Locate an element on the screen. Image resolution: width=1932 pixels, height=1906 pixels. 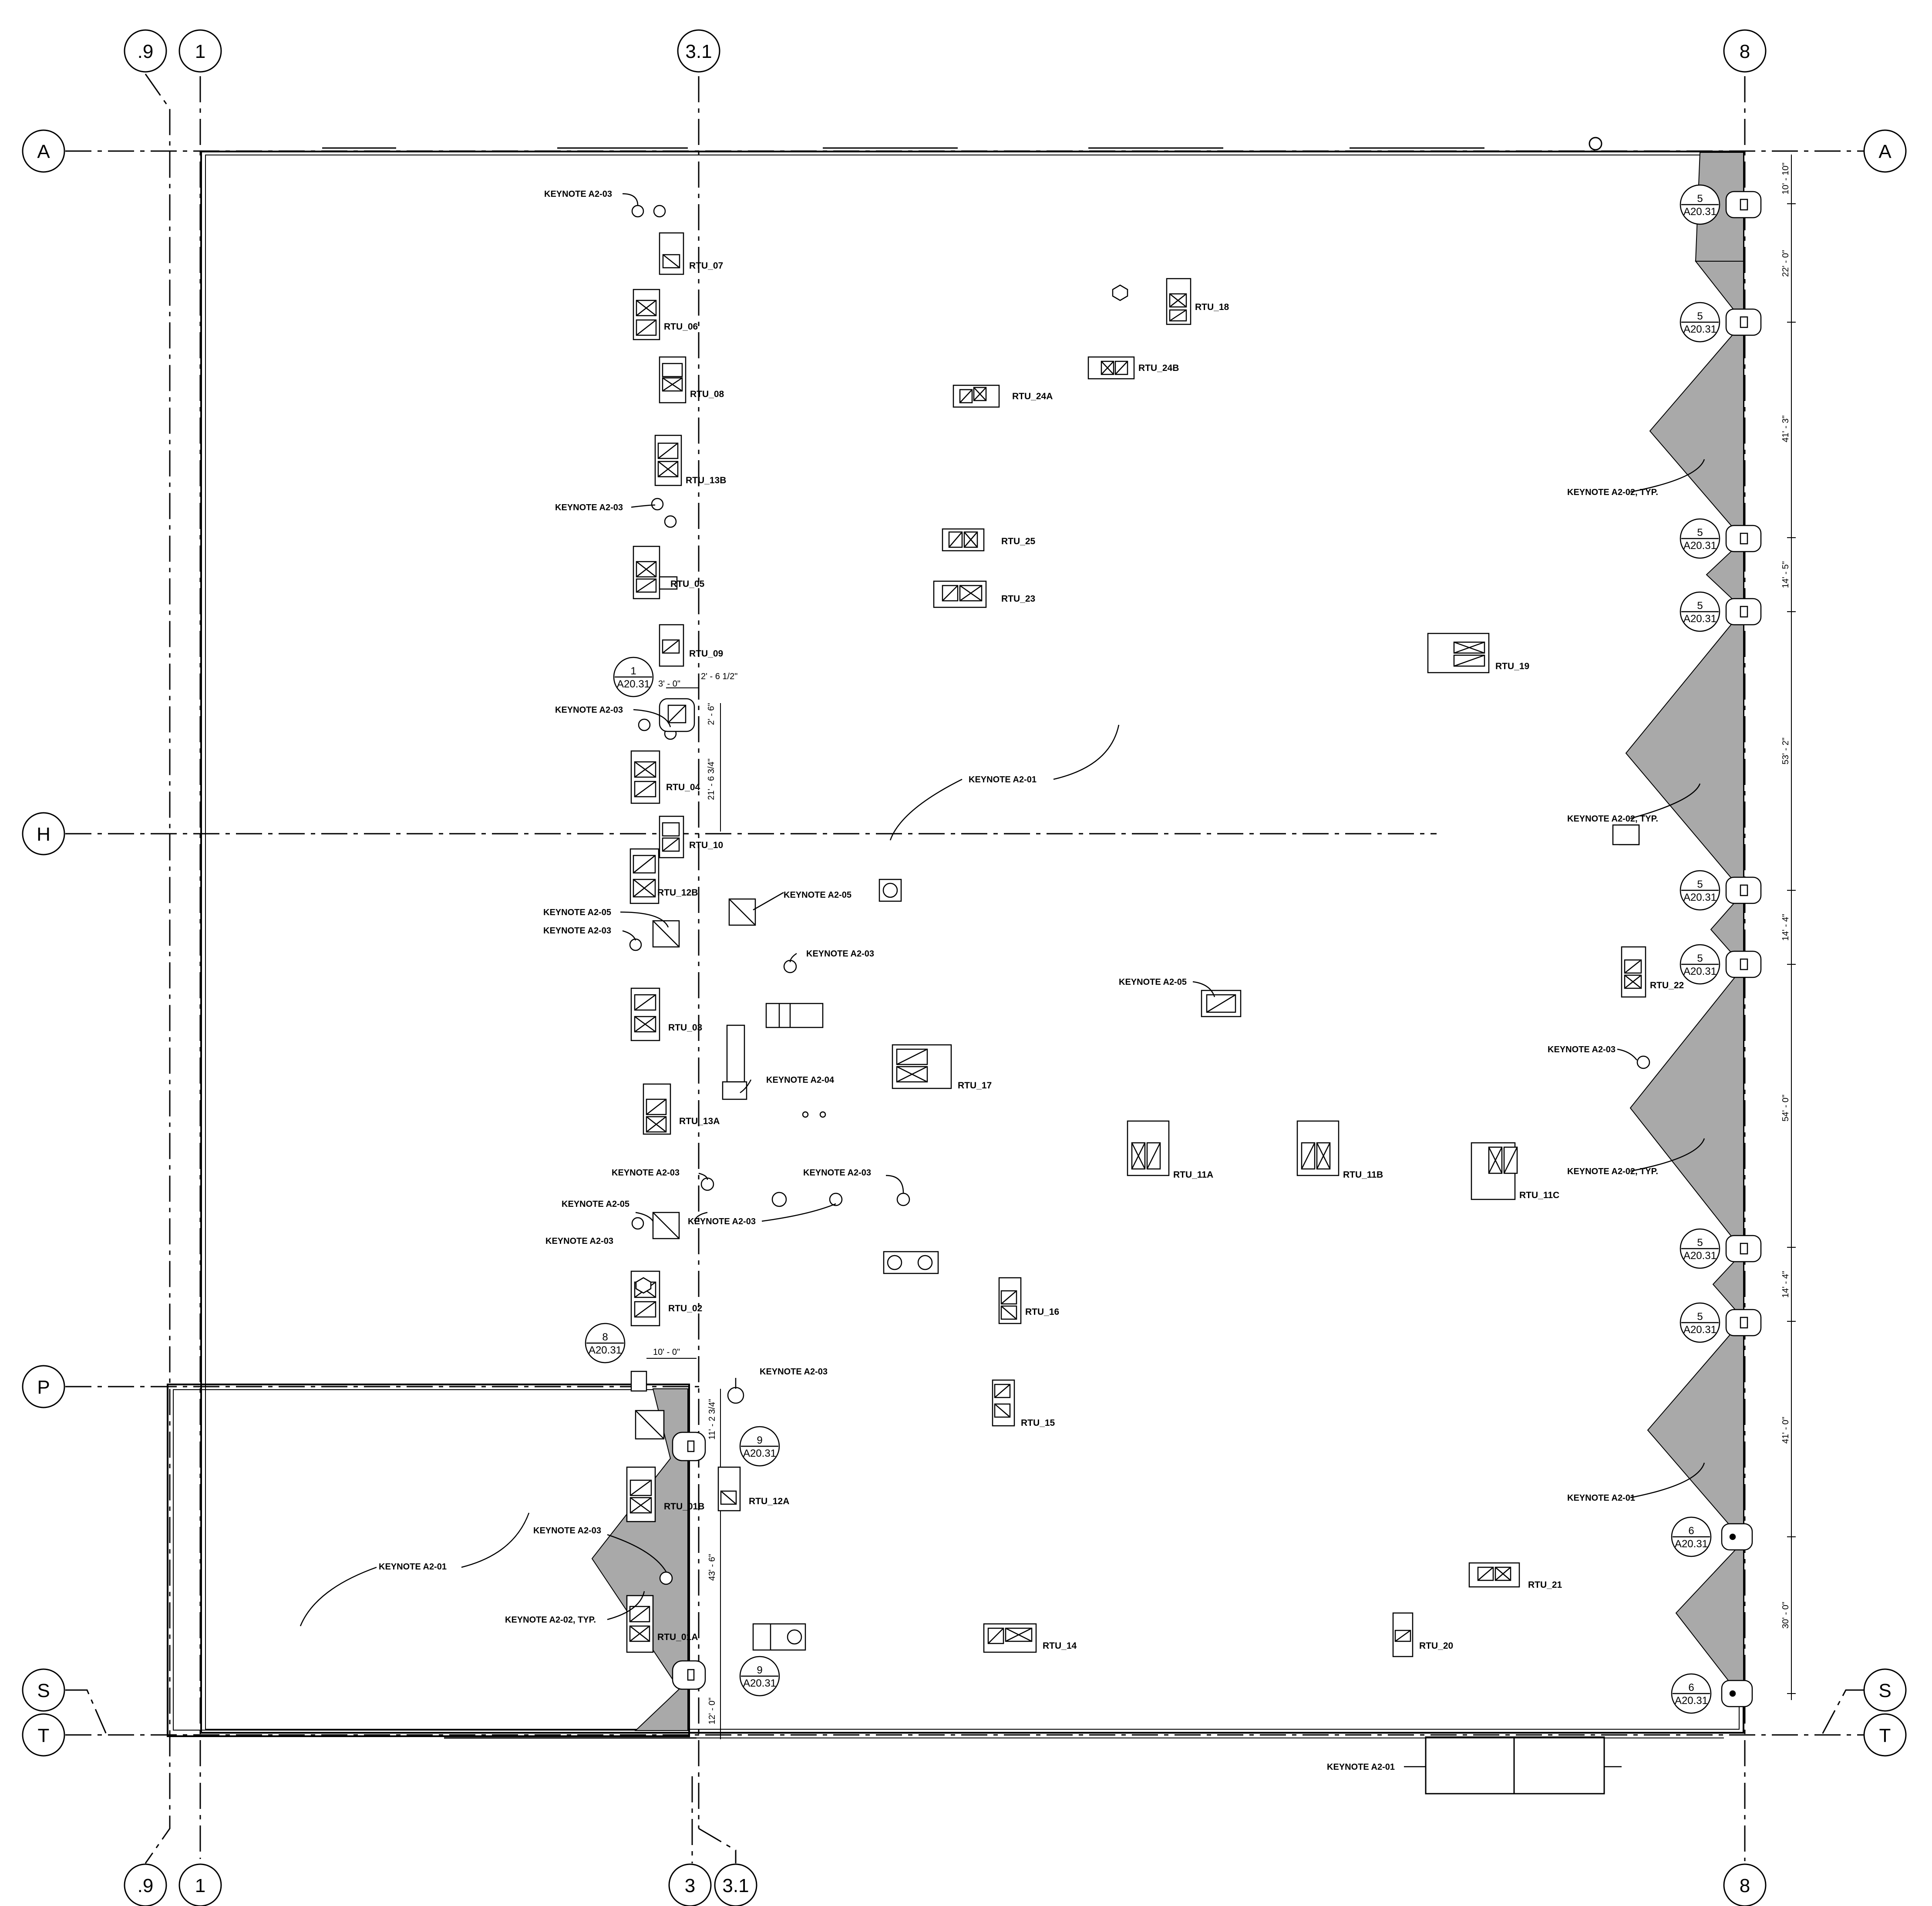
dim-left-6: 11' - 2 3/4" is located at coordinates (712, 1419).